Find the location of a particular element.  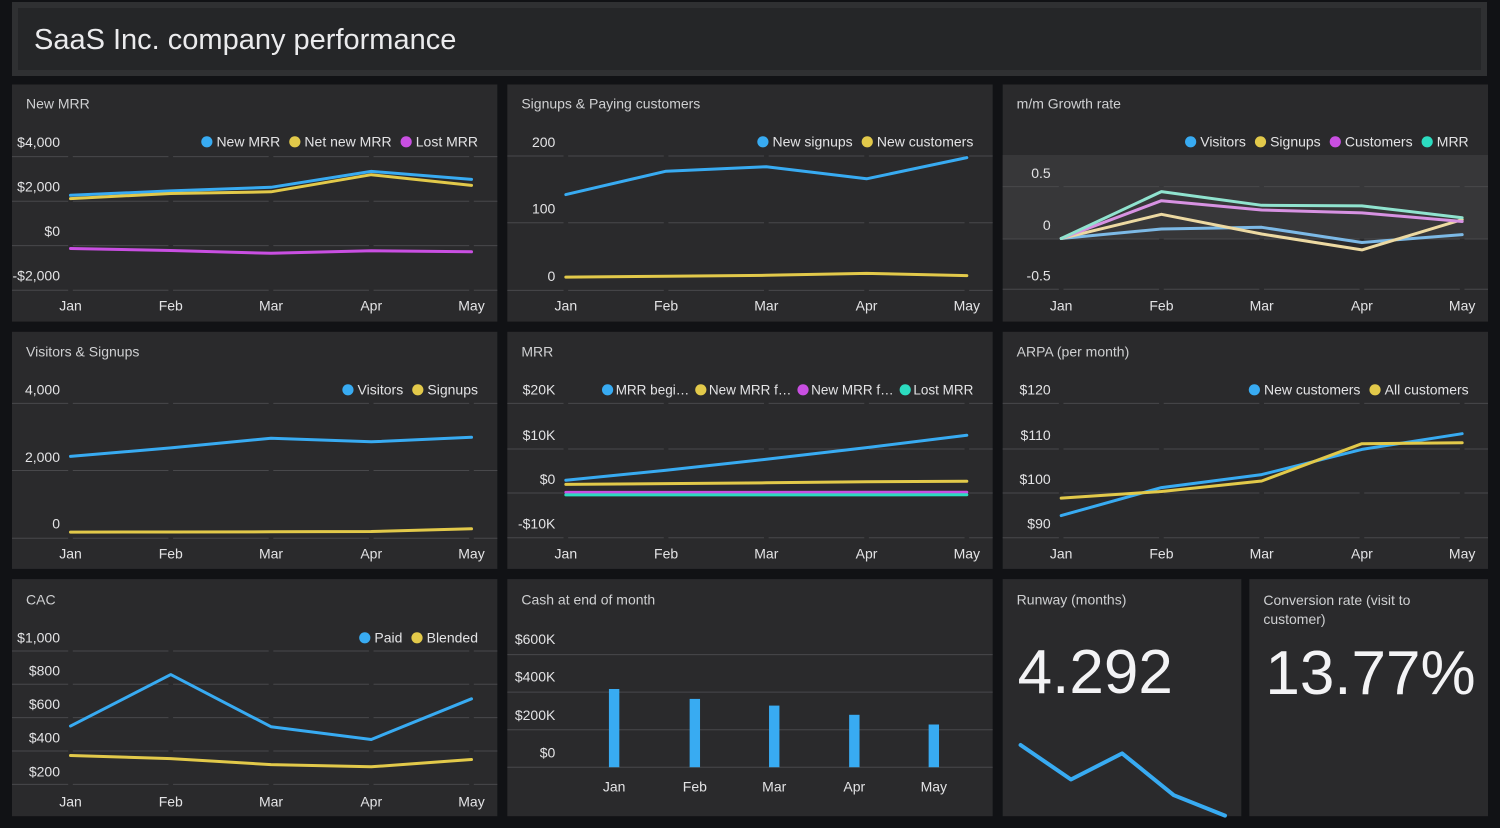

svg-text: Customers is located at coordinates (1379, 142).